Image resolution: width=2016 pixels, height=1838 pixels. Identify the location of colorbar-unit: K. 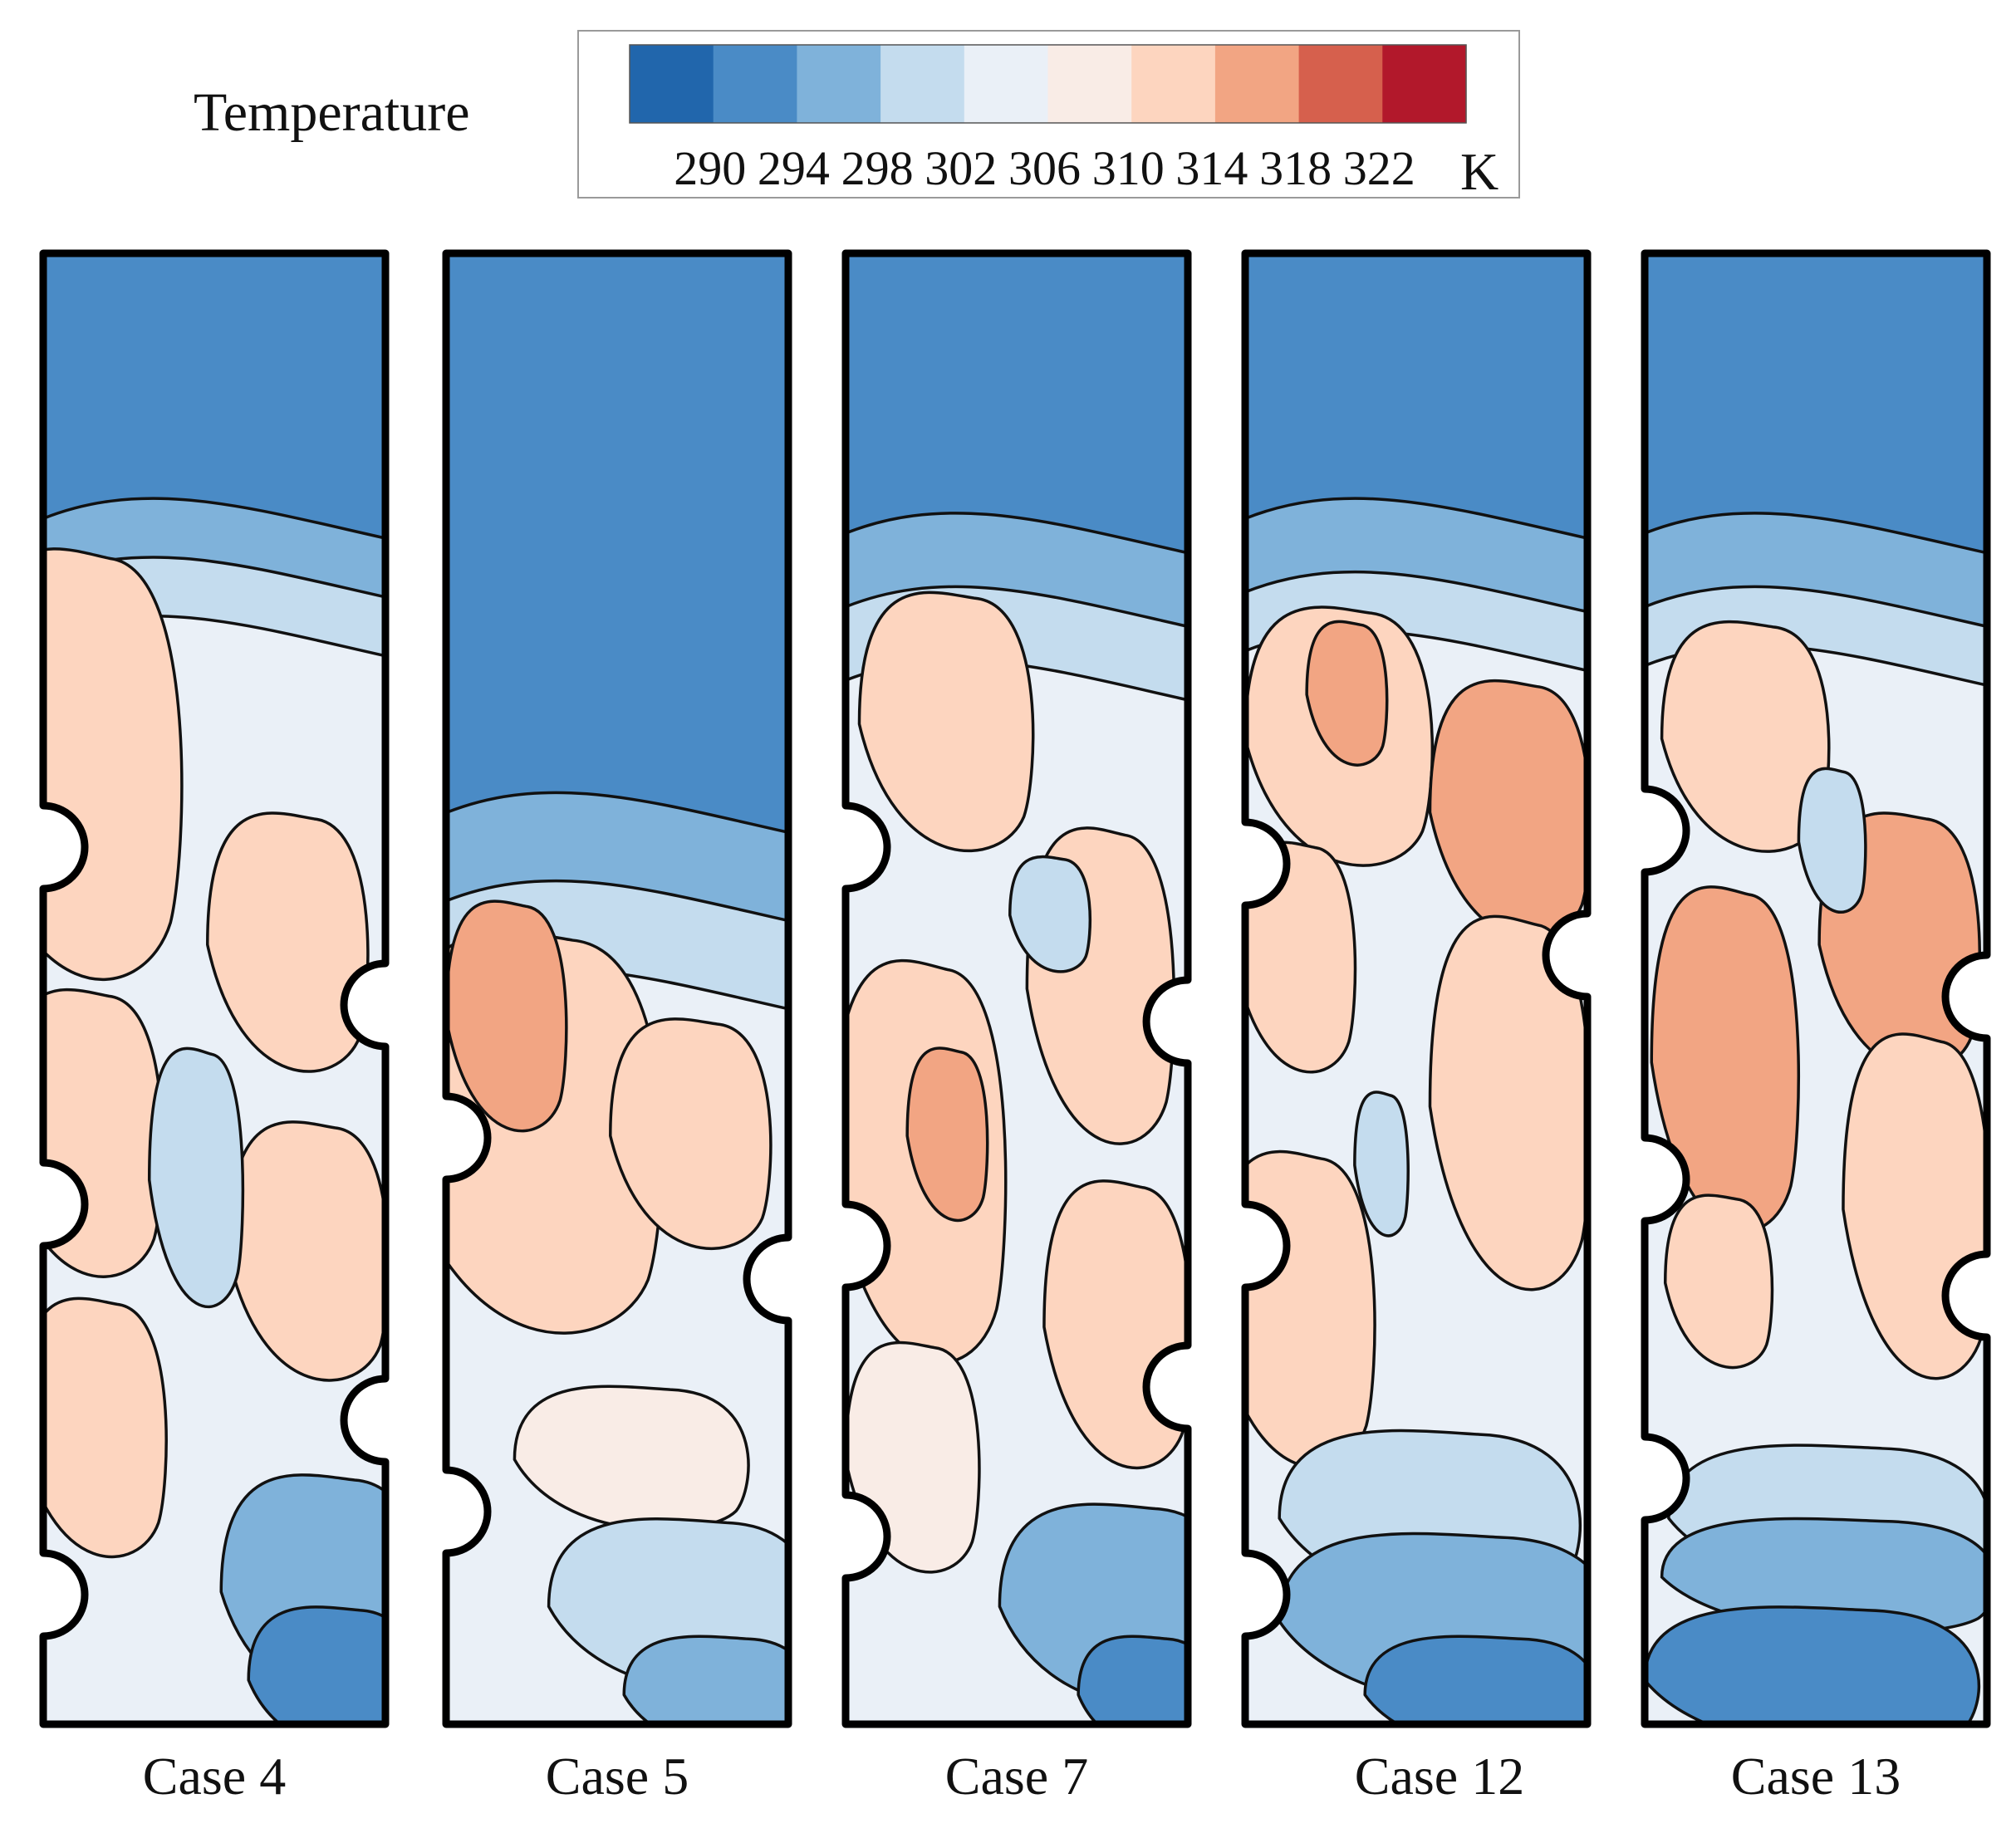
(1479, 171).